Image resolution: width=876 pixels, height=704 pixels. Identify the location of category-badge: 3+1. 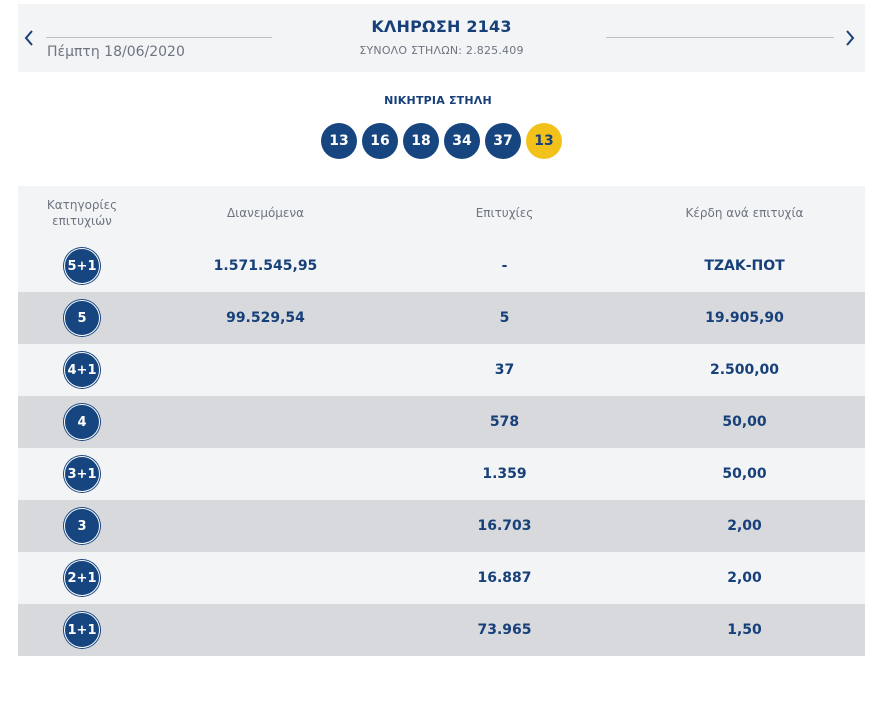
(82, 474).